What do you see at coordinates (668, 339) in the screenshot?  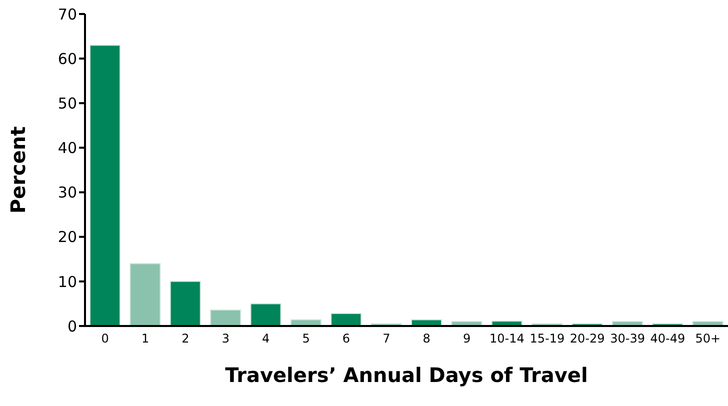 I see `x-tick-label: 40-49` at bounding box center [668, 339].